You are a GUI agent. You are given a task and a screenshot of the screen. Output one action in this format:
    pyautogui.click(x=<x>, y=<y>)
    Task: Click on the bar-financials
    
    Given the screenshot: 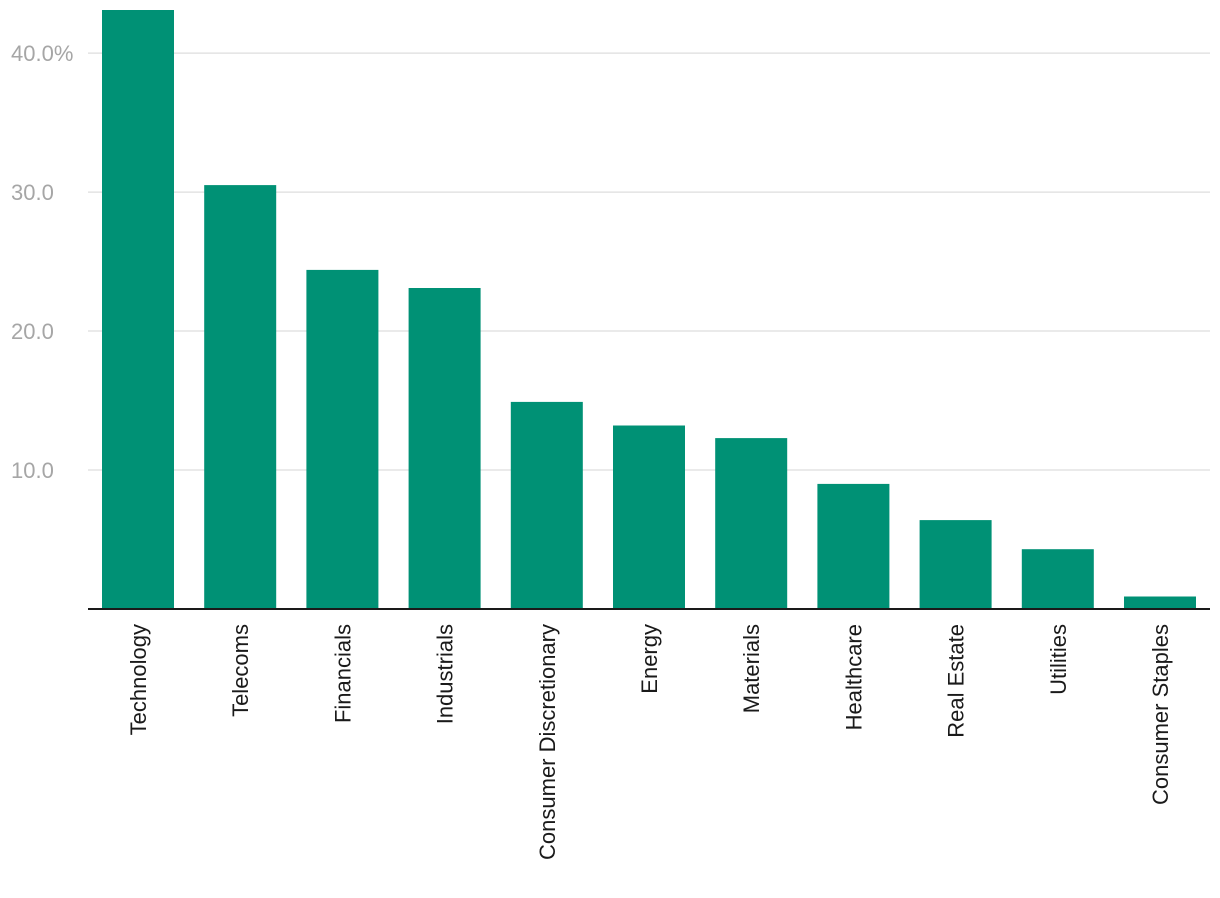 What is the action you would take?
    pyautogui.click(x=342, y=439)
    